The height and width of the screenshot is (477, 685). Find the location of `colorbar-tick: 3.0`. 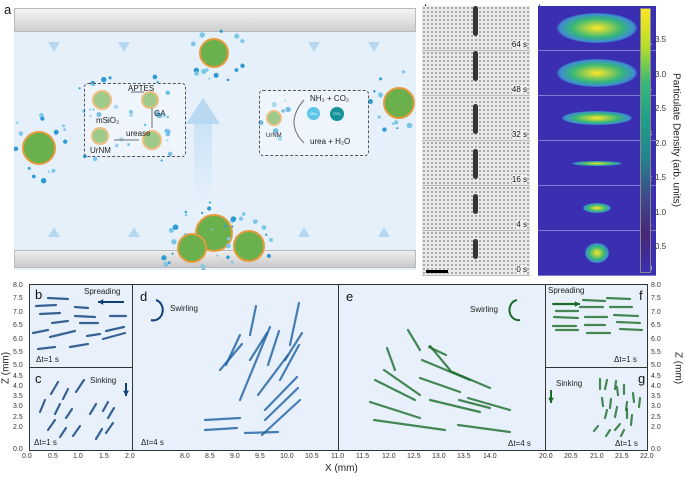

colorbar-tick: 3.0 is located at coordinates (661, 74).